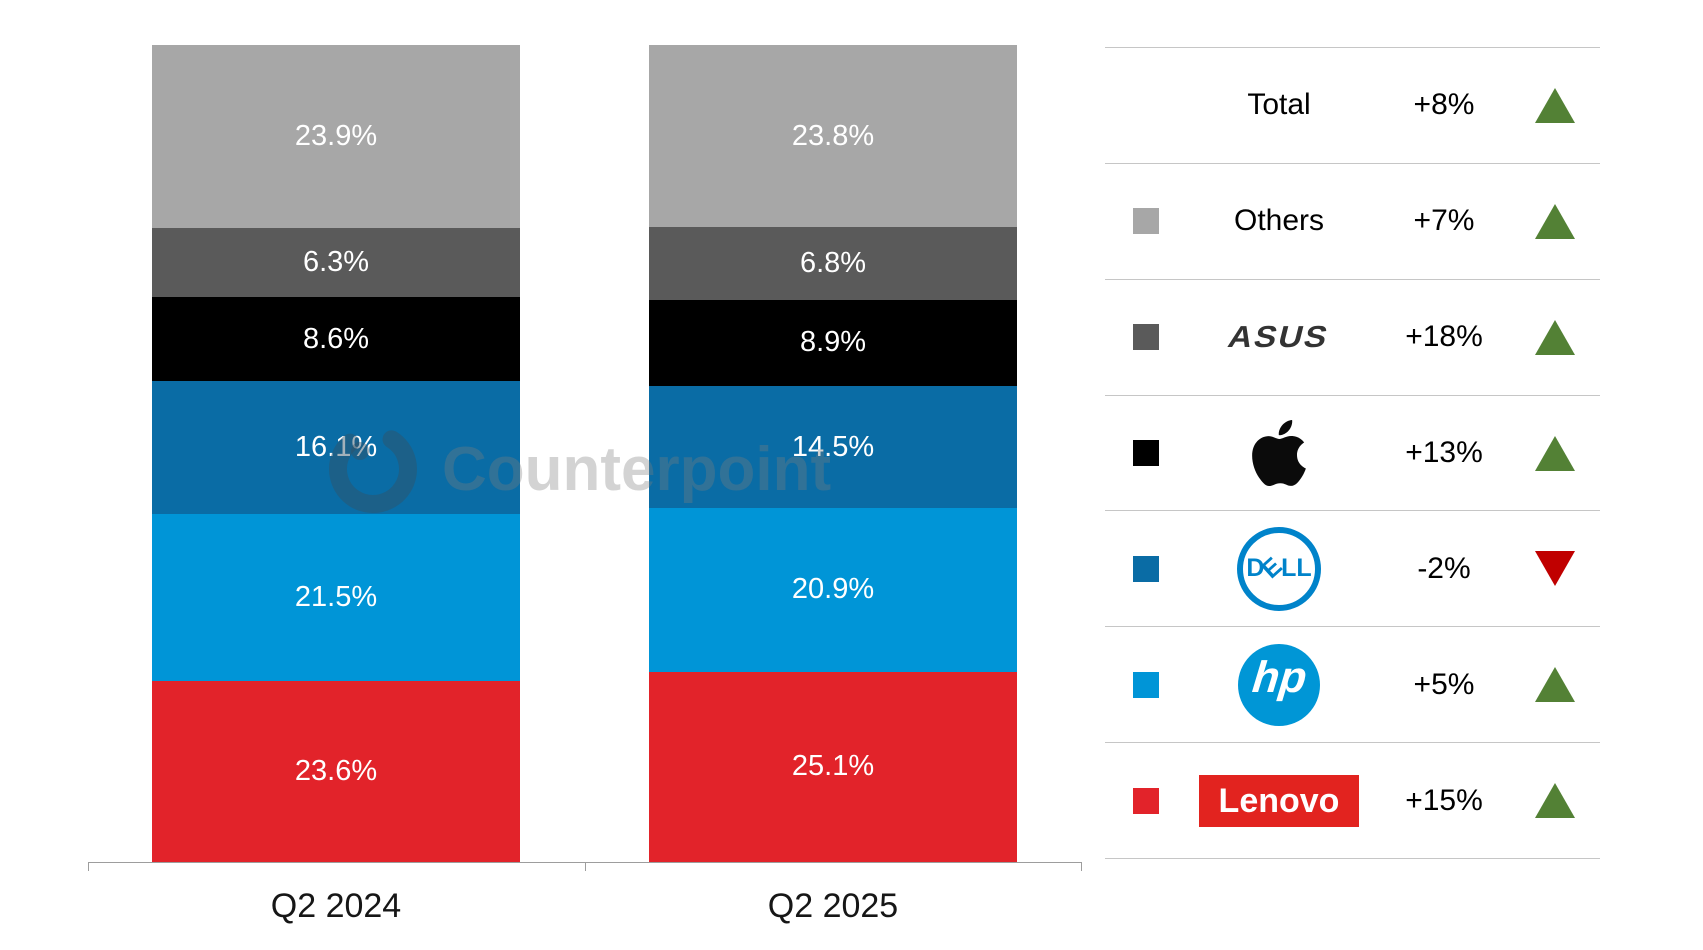  I want to click on lenovo-logo: Lenovo, so click(1279, 800).